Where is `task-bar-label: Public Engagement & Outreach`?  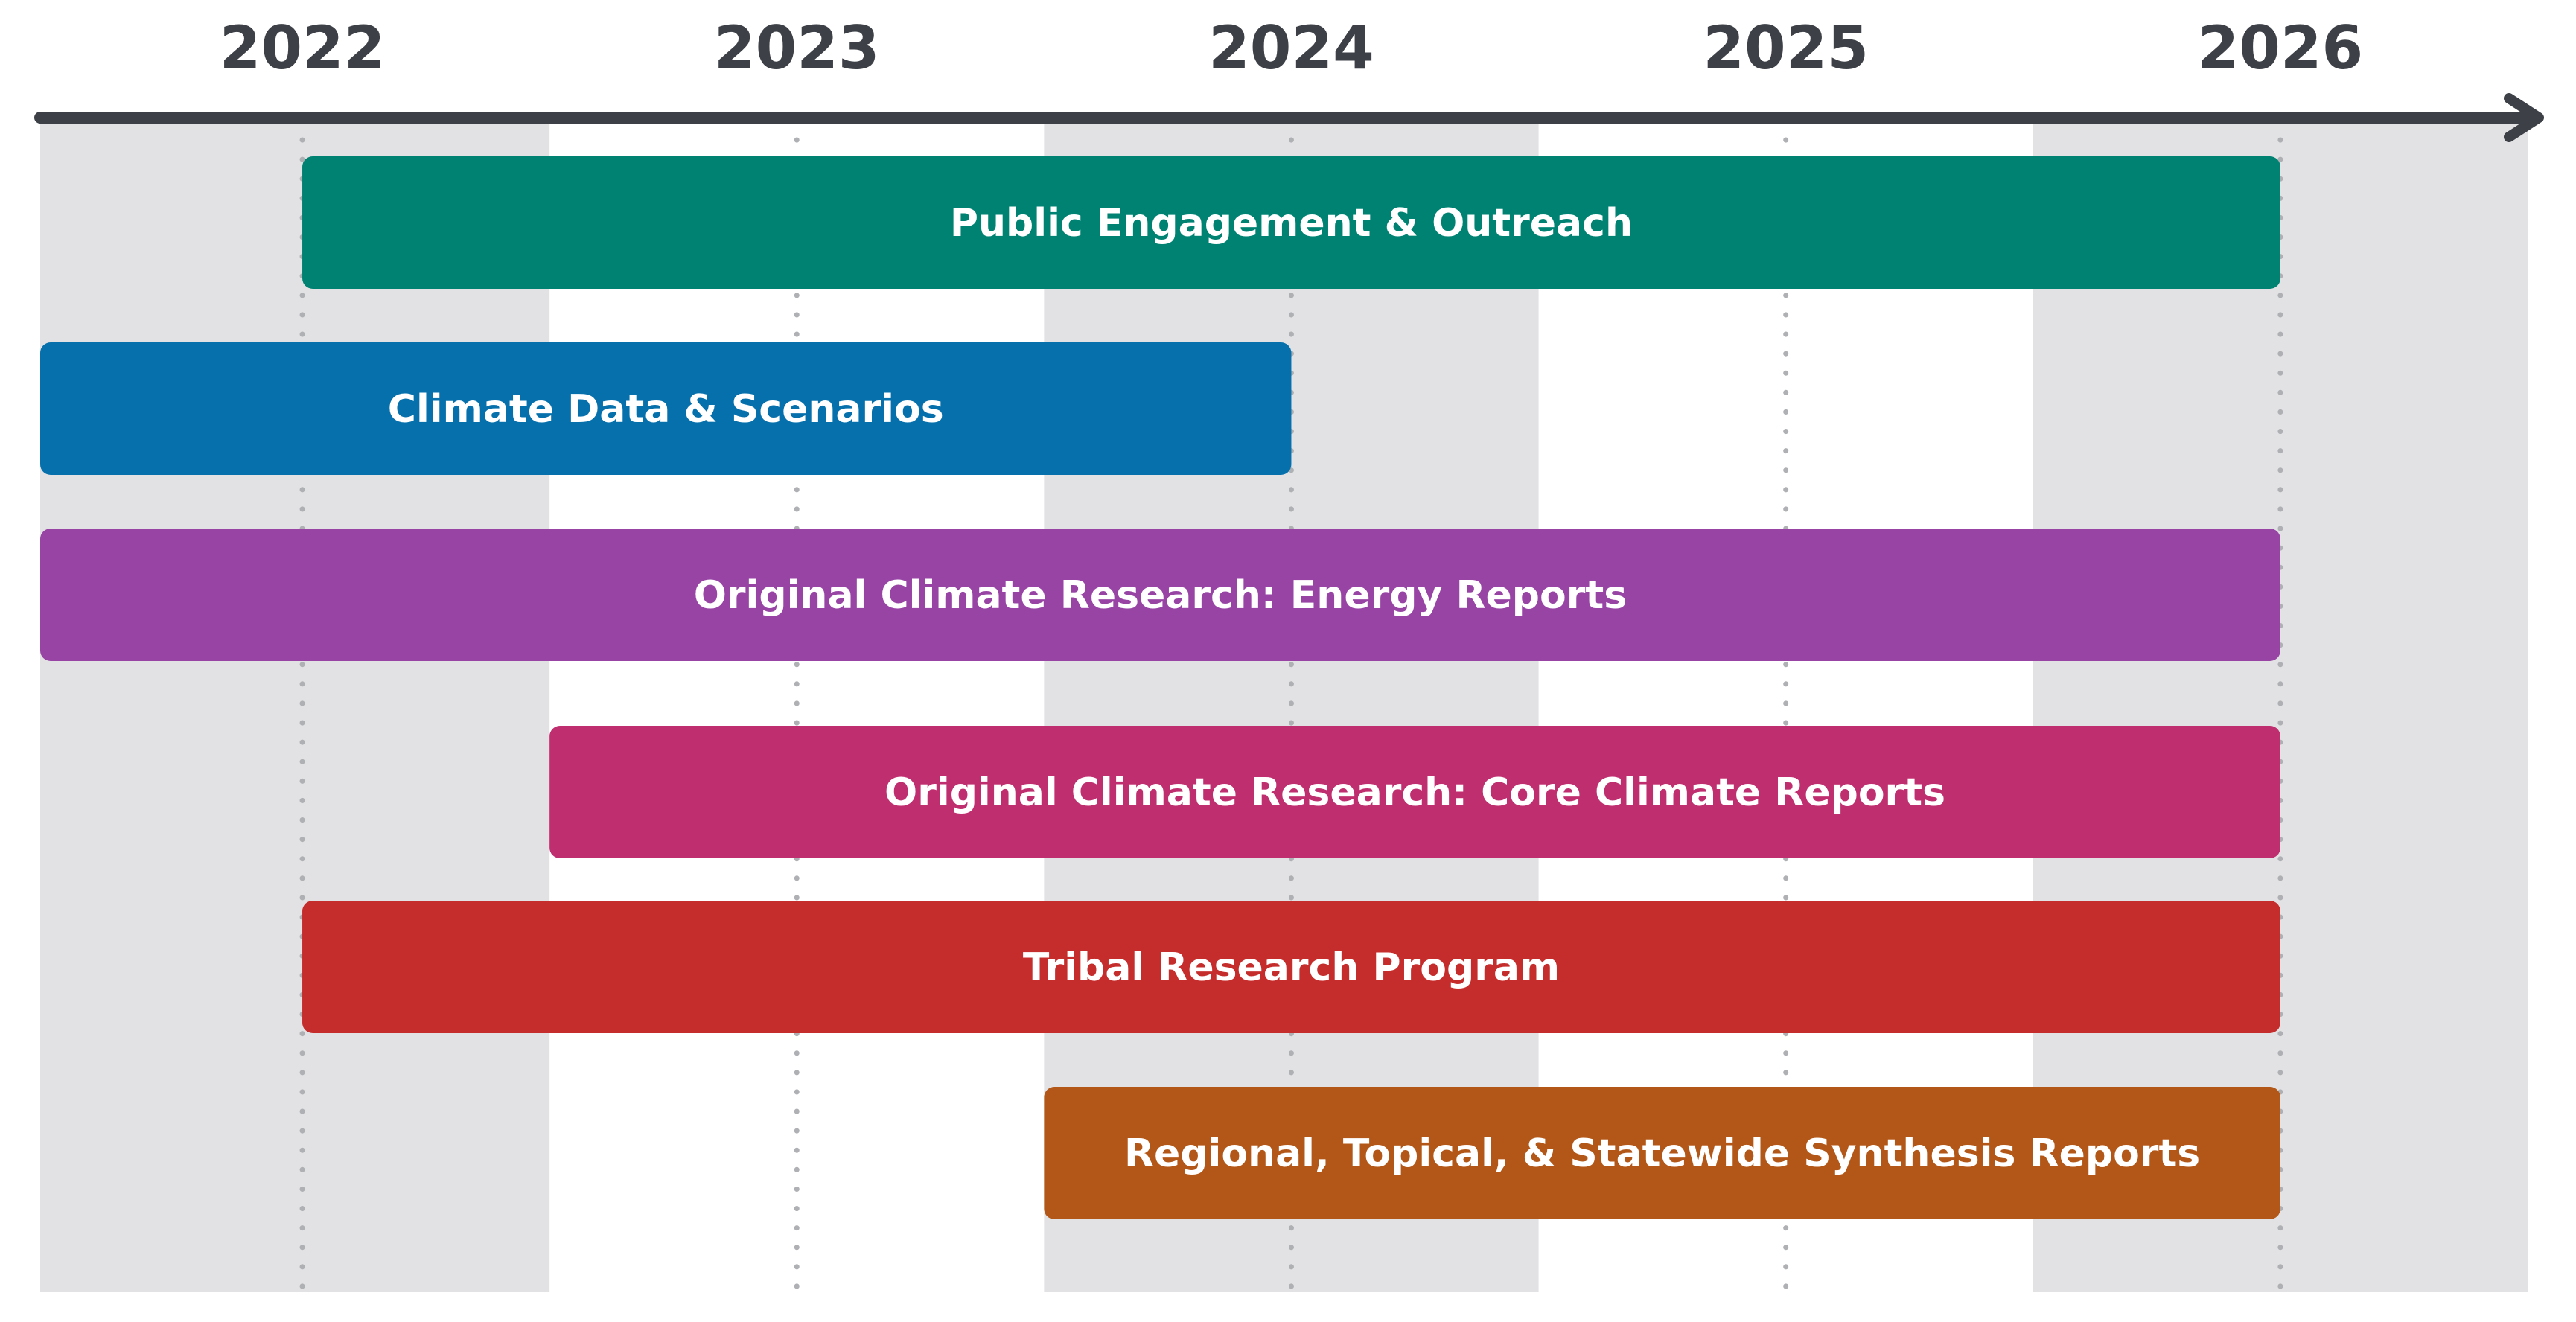 task-bar-label: Public Engagement & Outreach is located at coordinates (1291, 223).